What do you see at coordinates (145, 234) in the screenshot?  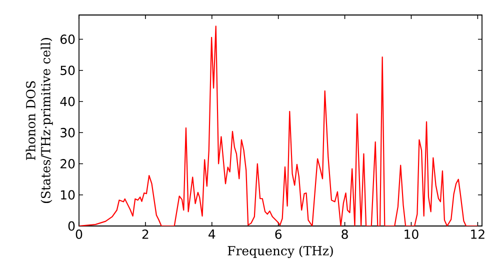 I see `x-tick-label: 2` at bounding box center [145, 234].